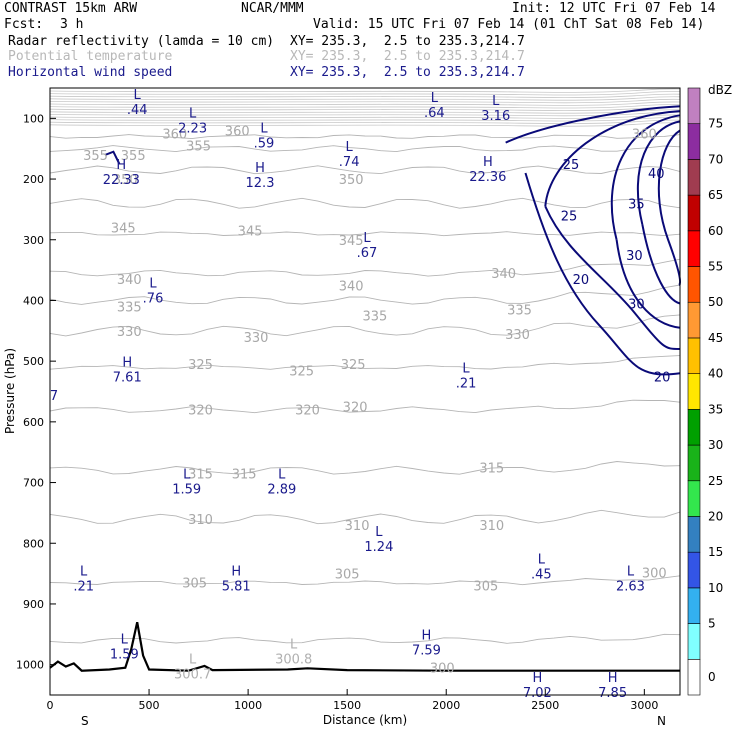 The height and width of the screenshot is (740, 740). I want to click on colorbar-level-label: 10, so click(715, 588).